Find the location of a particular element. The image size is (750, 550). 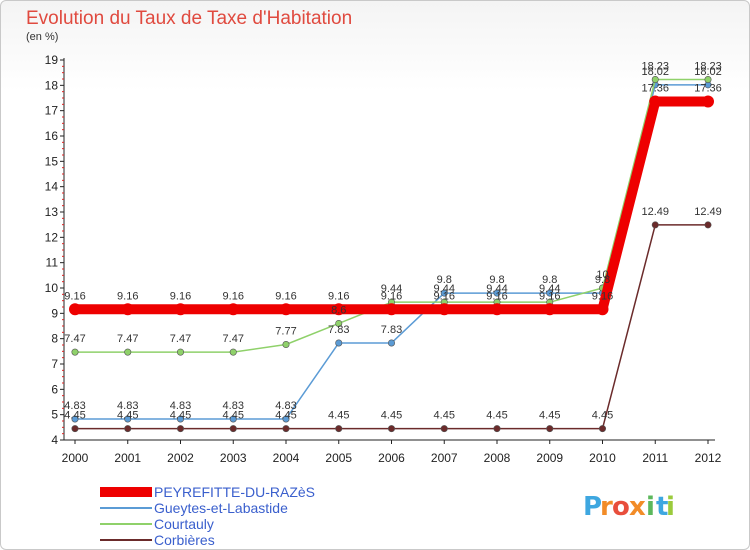

y-tick-label: 11 is located at coordinates (52, 263).